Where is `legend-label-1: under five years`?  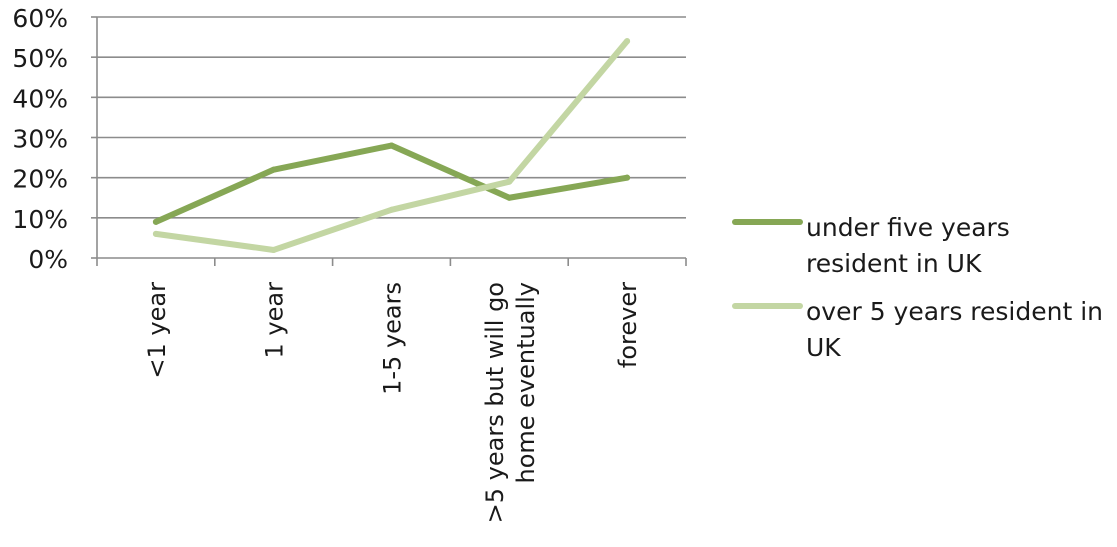 legend-label-1: under five years is located at coordinates (908, 227).